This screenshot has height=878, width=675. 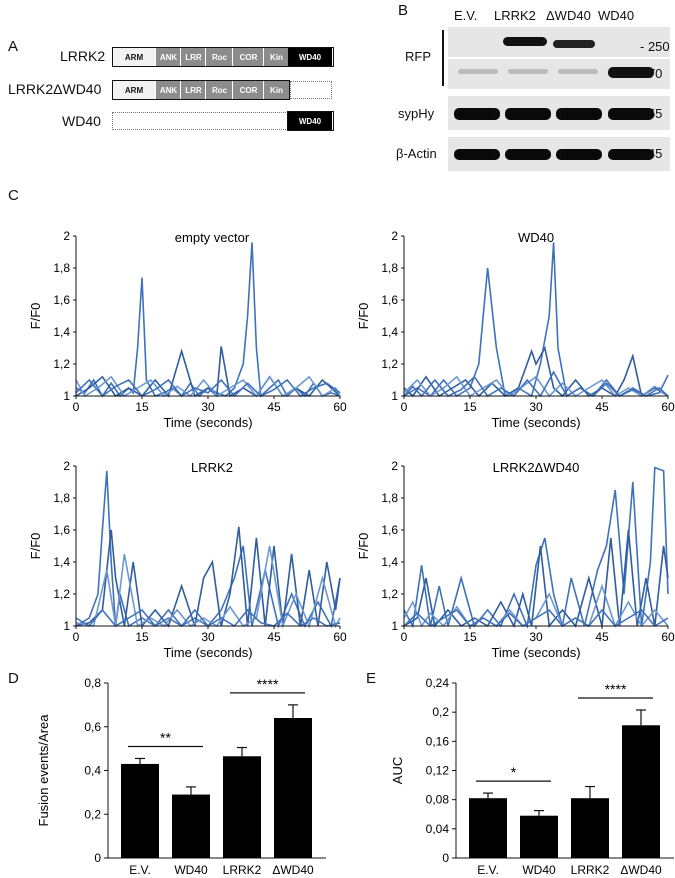 What do you see at coordinates (438, 771) in the screenshot?
I see `y-tick-label: 0,12` at bounding box center [438, 771].